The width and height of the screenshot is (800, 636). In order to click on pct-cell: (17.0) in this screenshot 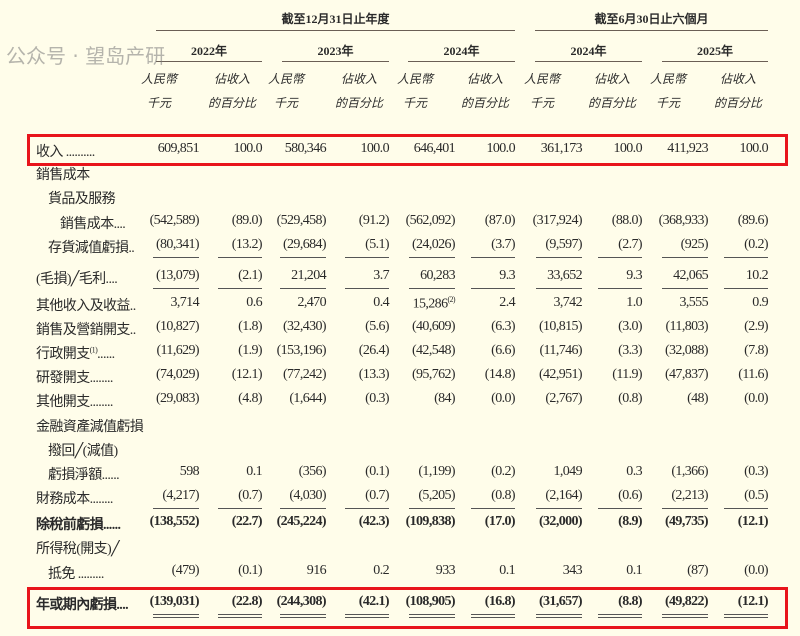, I will do `click(500, 522)`.